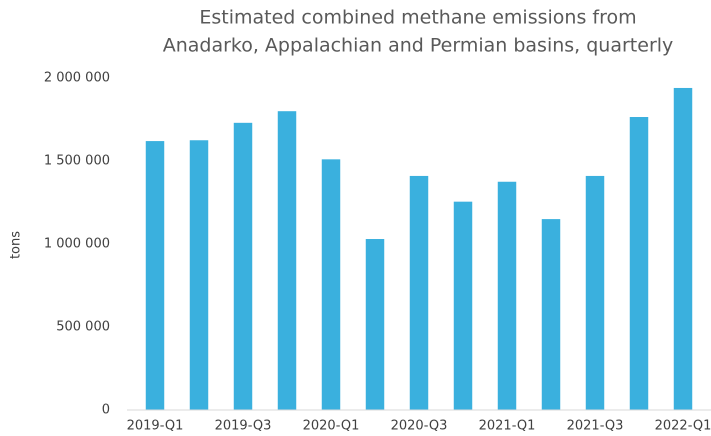  Describe the element at coordinates (16, 245) in the screenshot. I see `y-axis-label: tons` at that location.